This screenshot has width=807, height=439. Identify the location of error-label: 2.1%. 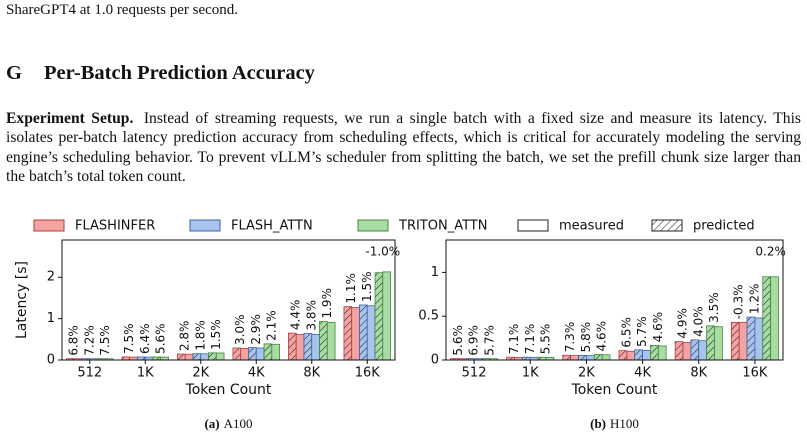
(271, 325).